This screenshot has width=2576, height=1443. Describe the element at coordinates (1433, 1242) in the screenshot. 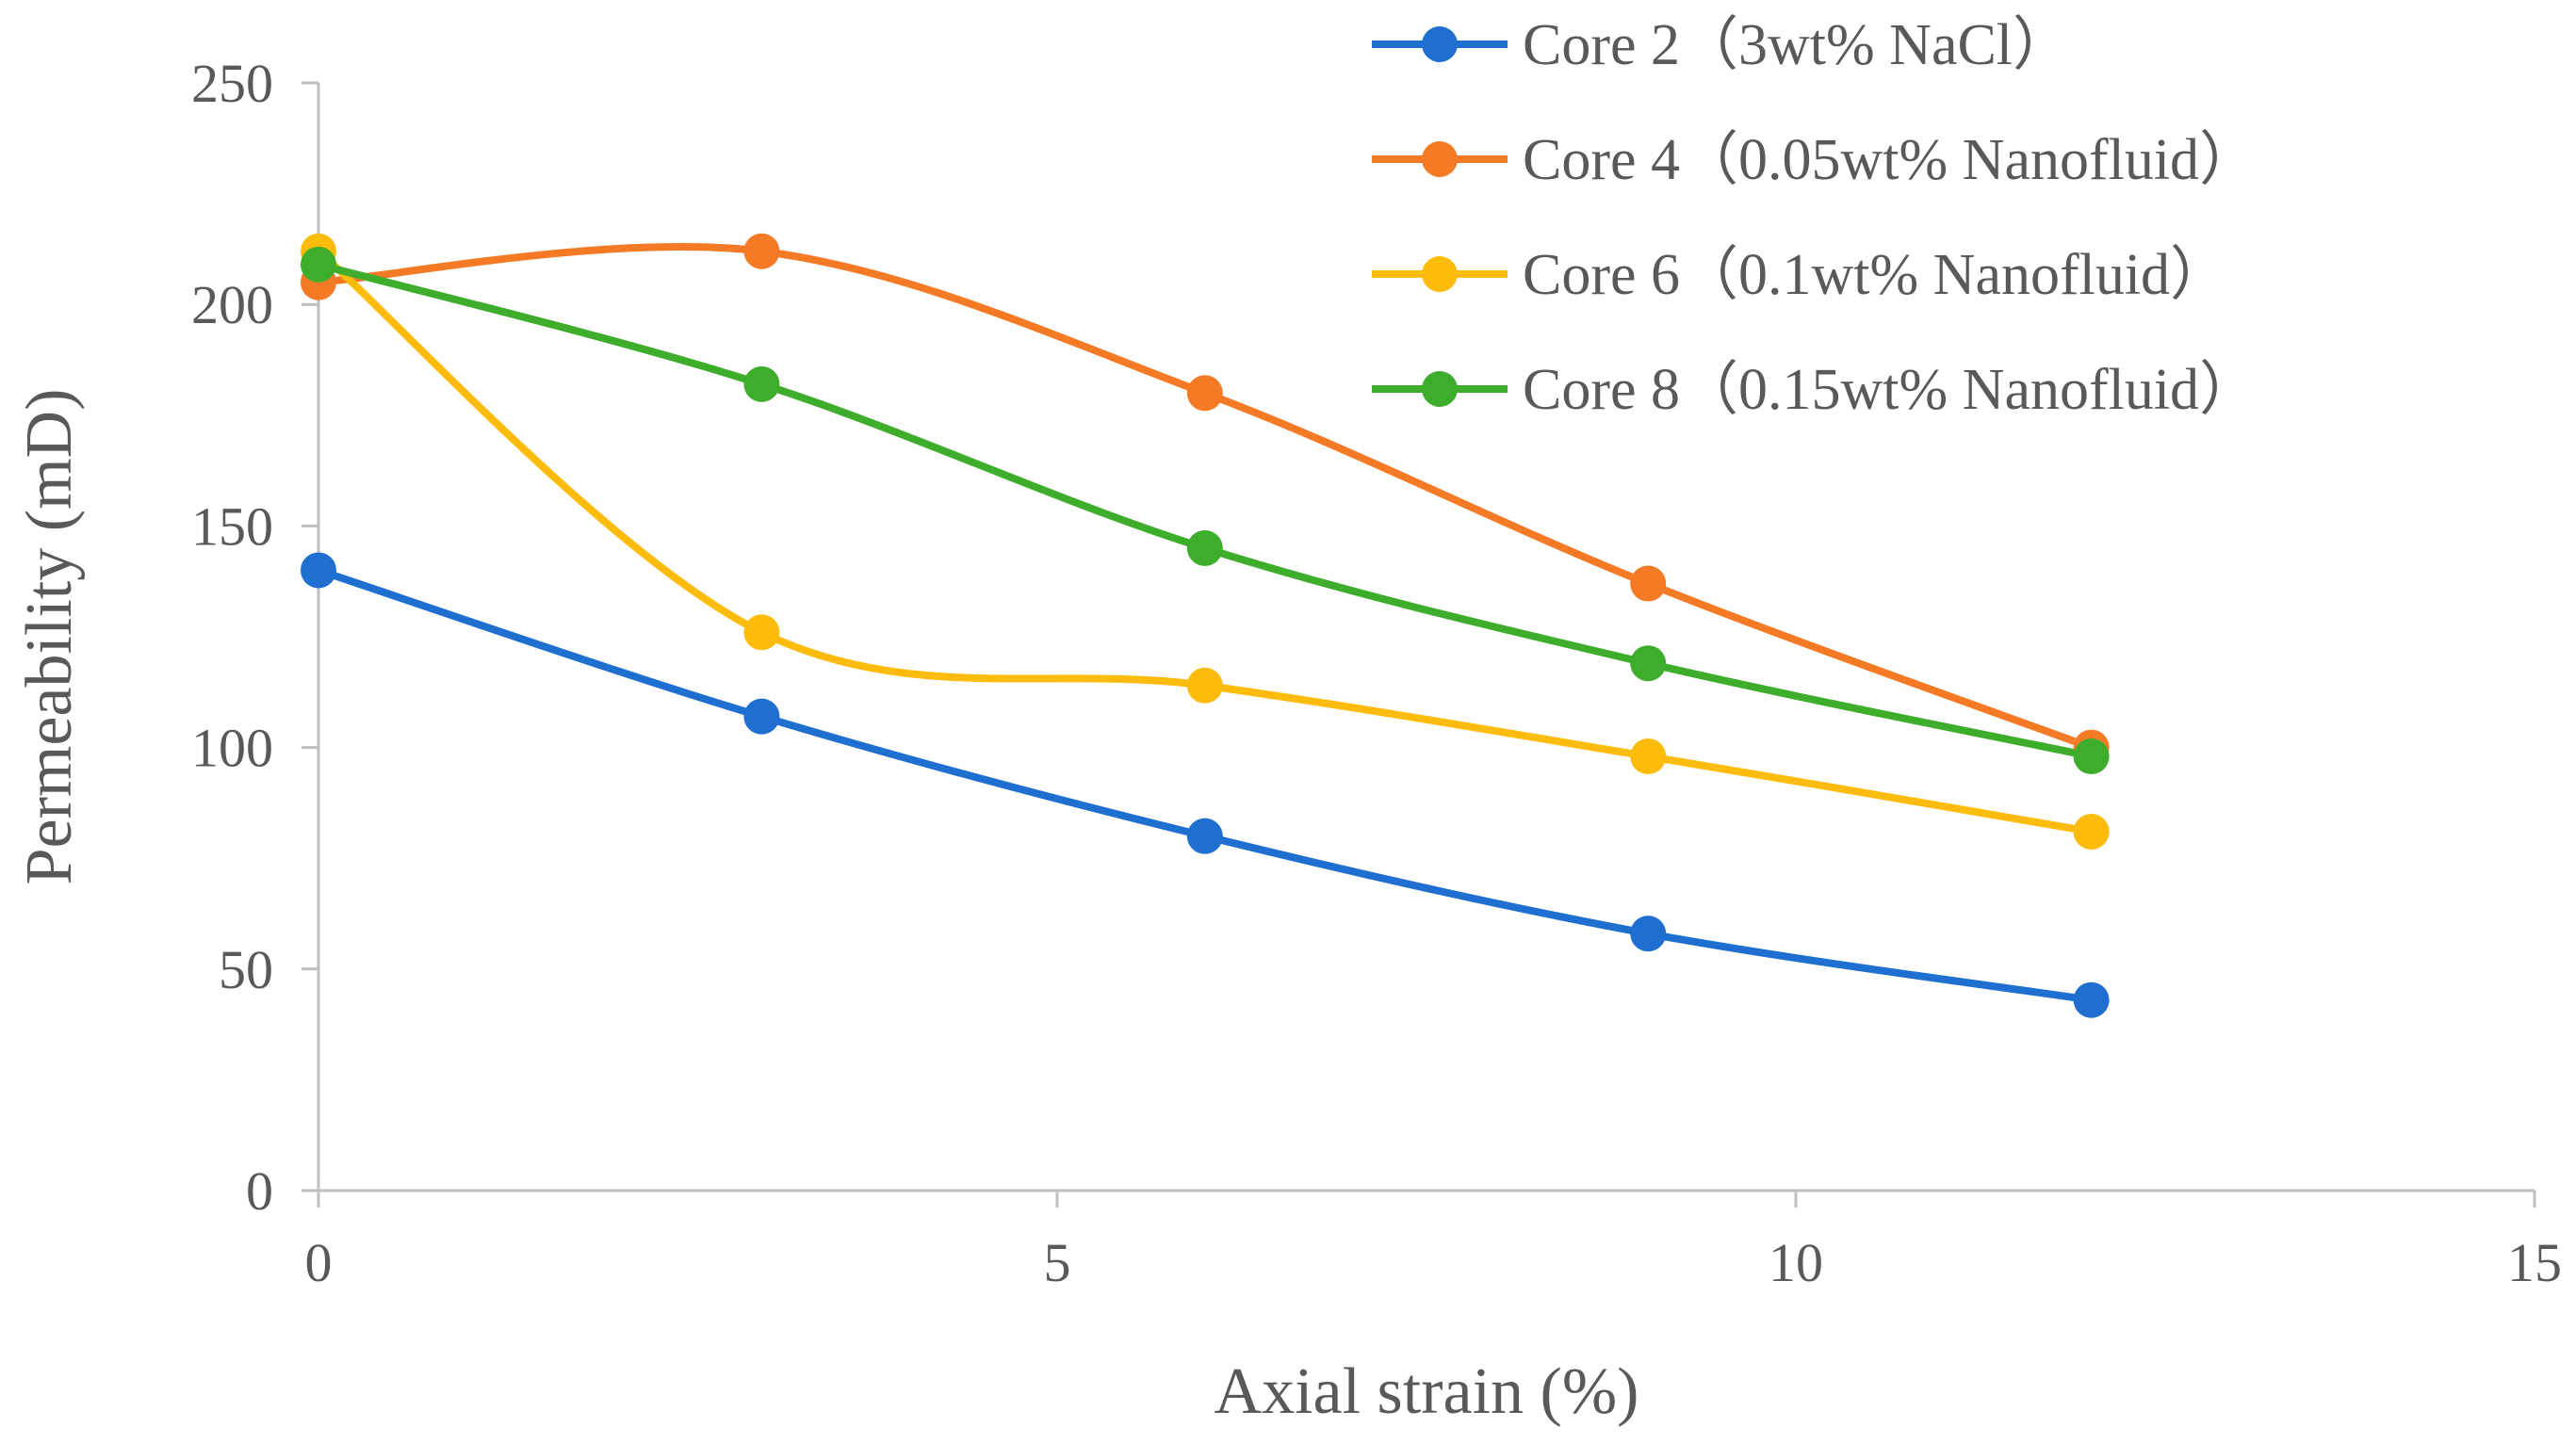

I see `x-tick-group: 0 5 10 15` at that location.